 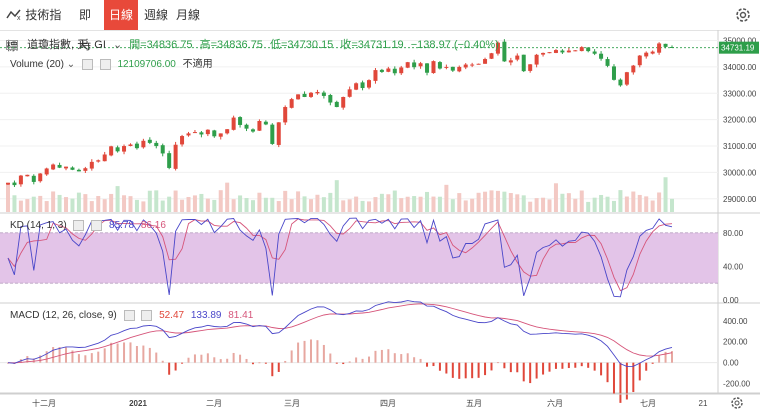 What do you see at coordinates (88, 225) in the screenshot?
I see `kd-legend: KD (14, 1, 3) 85.78 86.16` at bounding box center [88, 225].